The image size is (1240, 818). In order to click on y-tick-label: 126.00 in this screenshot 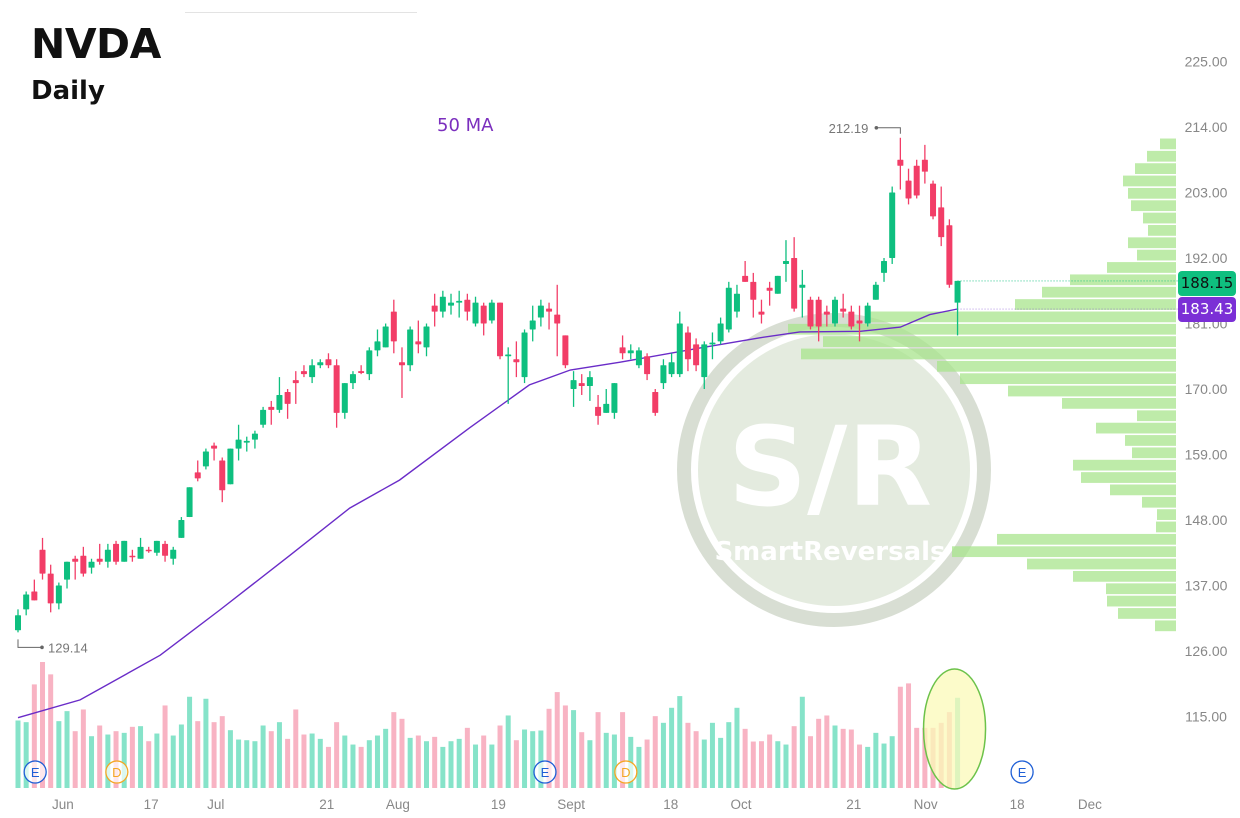, I will do `click(1206, 651)`.